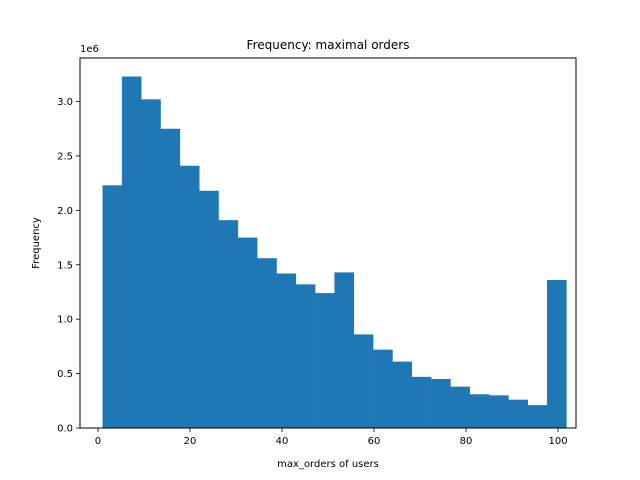  What do you see at coordinates (65, 320) in the screenshot?
I see `y-tick-label: 1.0` at bounding box center [65, 320].